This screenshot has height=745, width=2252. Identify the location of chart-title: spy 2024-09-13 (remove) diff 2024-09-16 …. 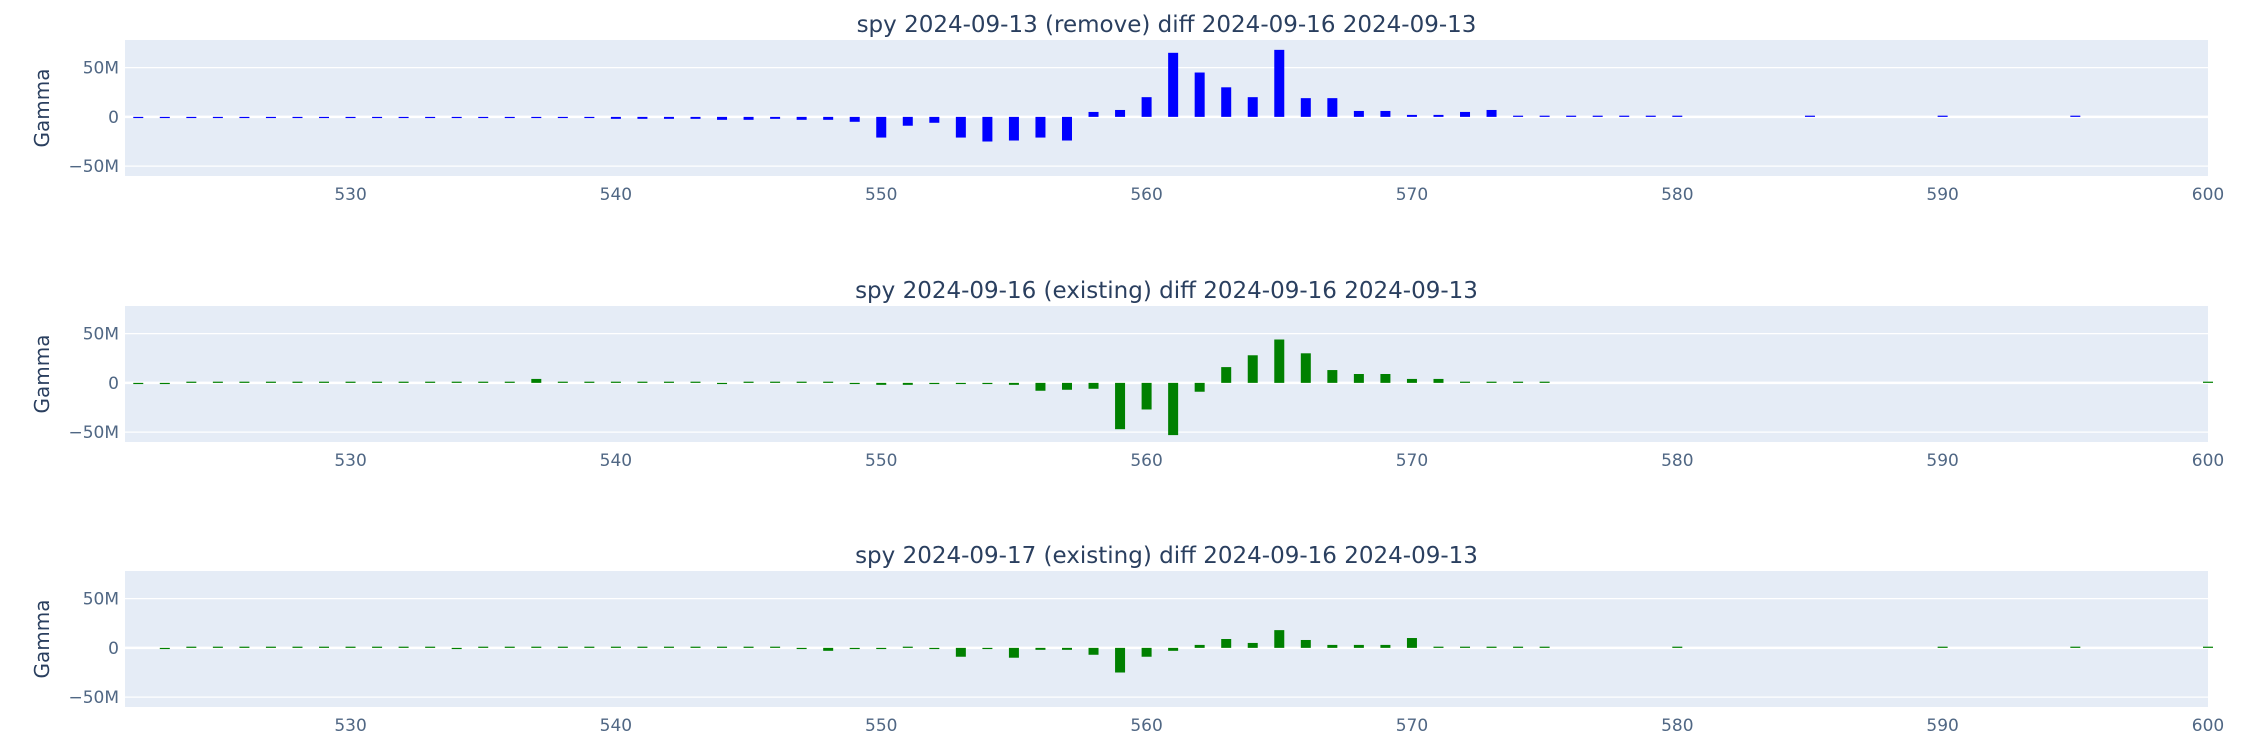
(1167, 25).